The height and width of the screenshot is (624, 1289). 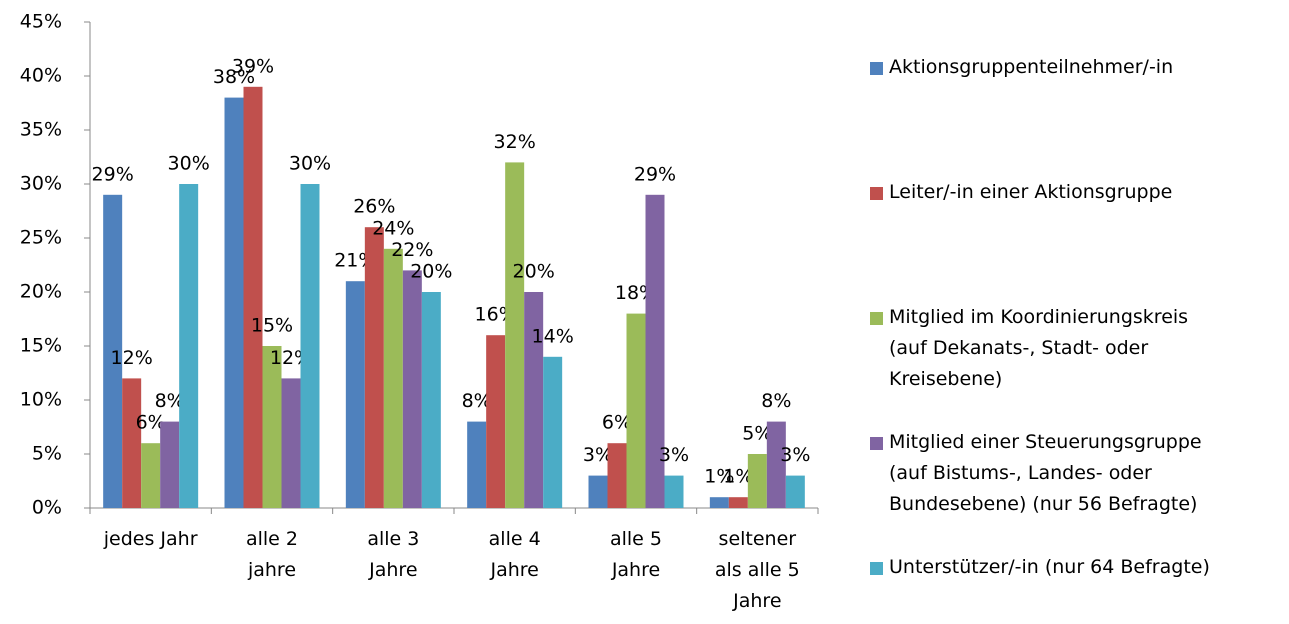 What do you see at coordinates (41, 184) in the screenshot?
I see `y-tick-label: 30%` at bounding box center [41, 184].